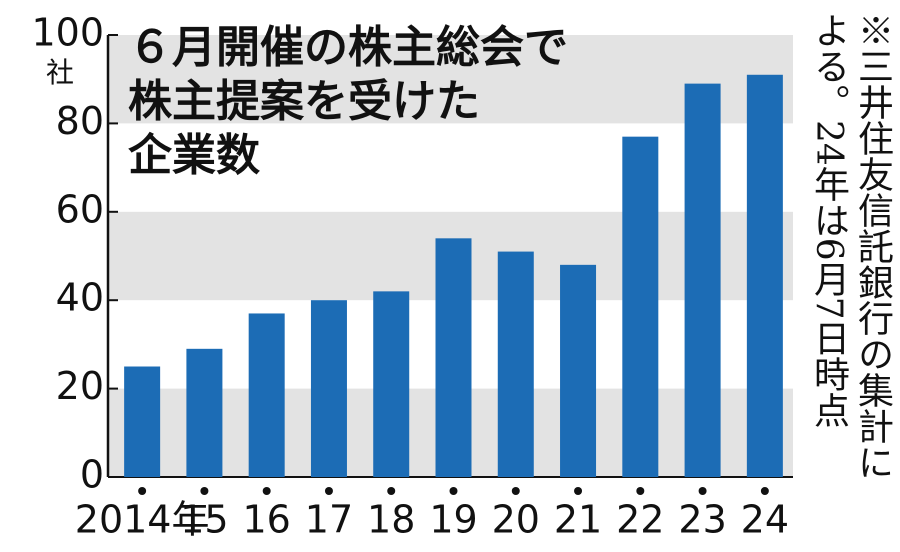 The image size is (900, 552). I want to click on chart-title: 株主提案を受けた, so click(304, 101).